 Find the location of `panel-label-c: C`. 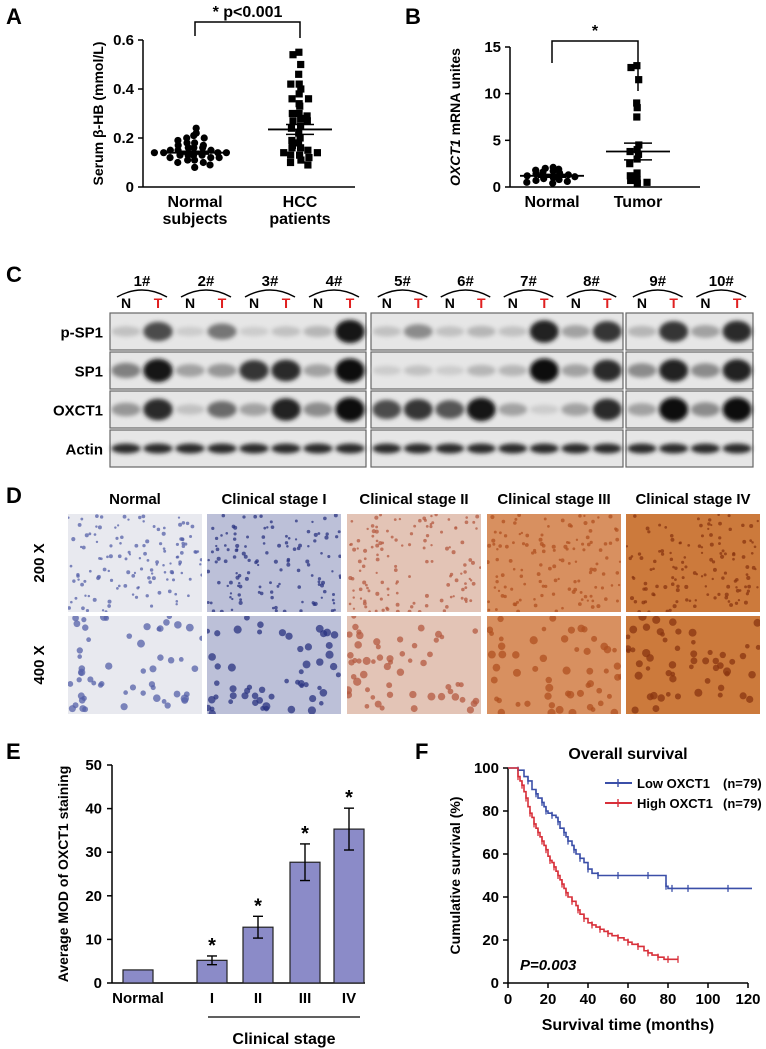

panel-label-c: C is located at coordinates (14, 274).